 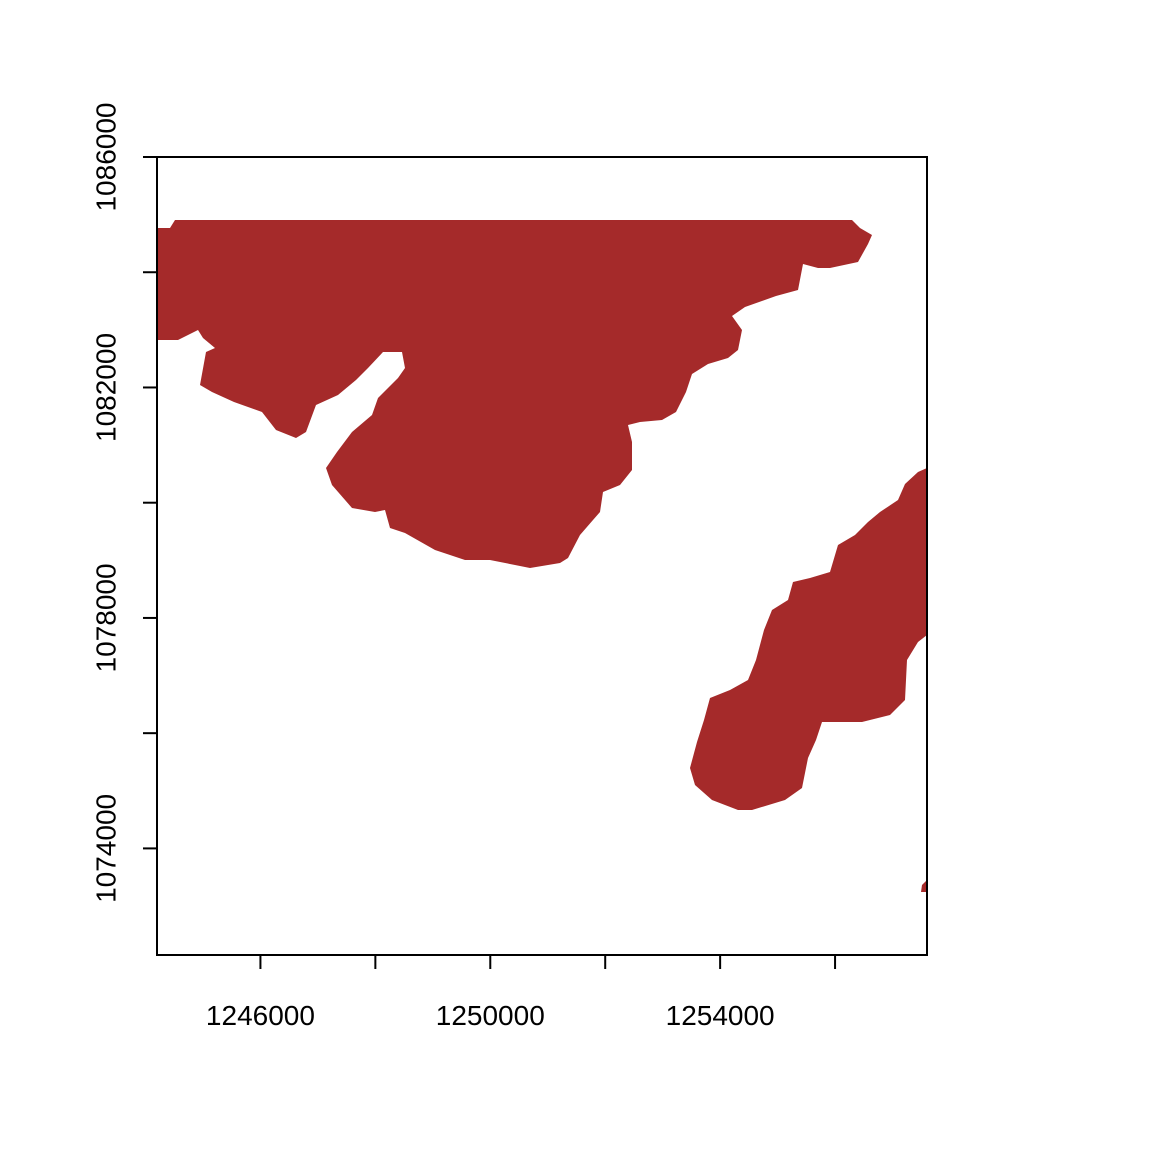 I want to click on y-tick-label: 1086000, so click(x=105, y=156).